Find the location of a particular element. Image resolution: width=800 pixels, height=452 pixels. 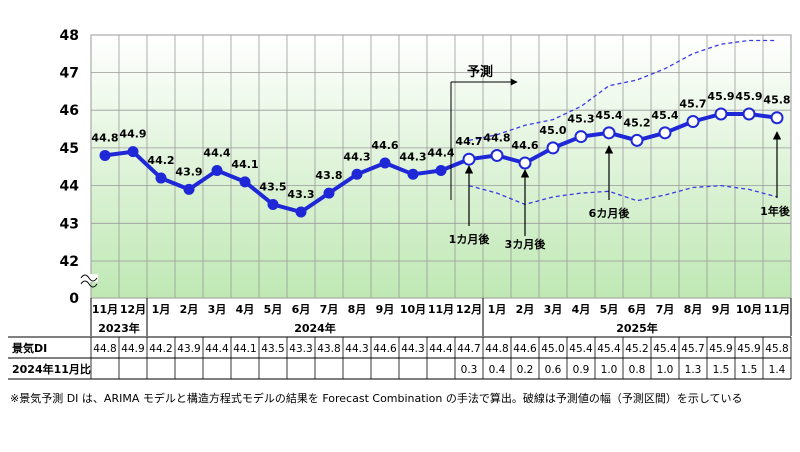

row-label-di: 景気DI is located at coordinates (29, 348).